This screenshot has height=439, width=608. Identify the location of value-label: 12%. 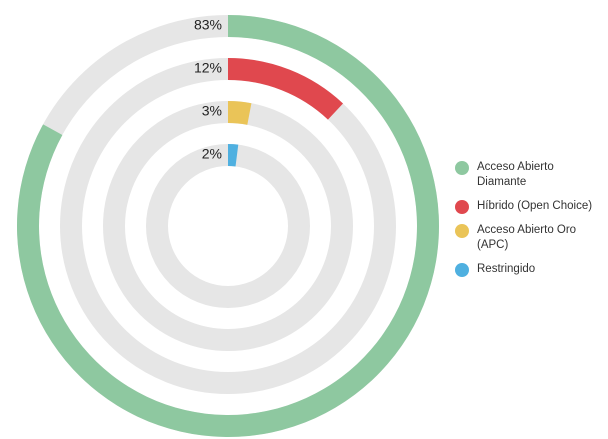
(208, 68).